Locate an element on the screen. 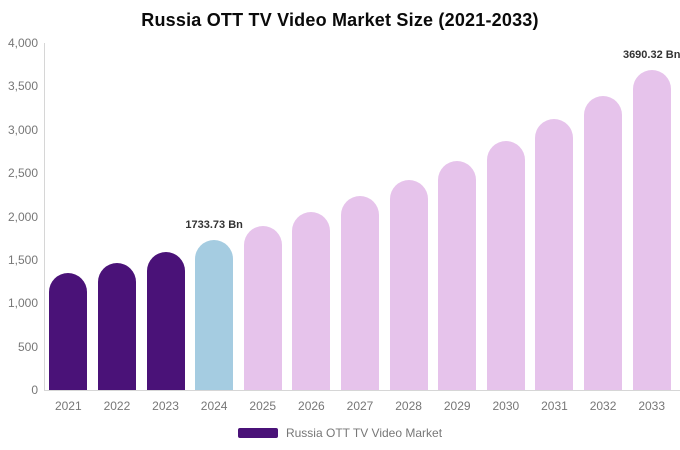 Image resolution: width=680 pixels, height=450 pixels. bar-2028 is located at coordinates (408, 284).